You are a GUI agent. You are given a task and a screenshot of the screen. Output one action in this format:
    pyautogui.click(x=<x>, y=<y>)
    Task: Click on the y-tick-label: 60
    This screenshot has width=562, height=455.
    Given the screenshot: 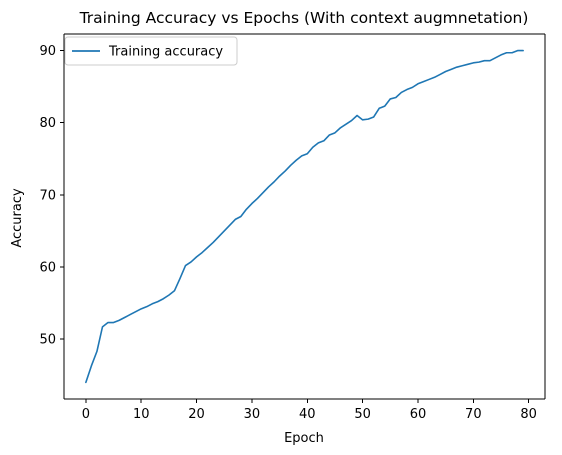 What is the action you would take?
    pyautogui.click(x=47, y=267)
    